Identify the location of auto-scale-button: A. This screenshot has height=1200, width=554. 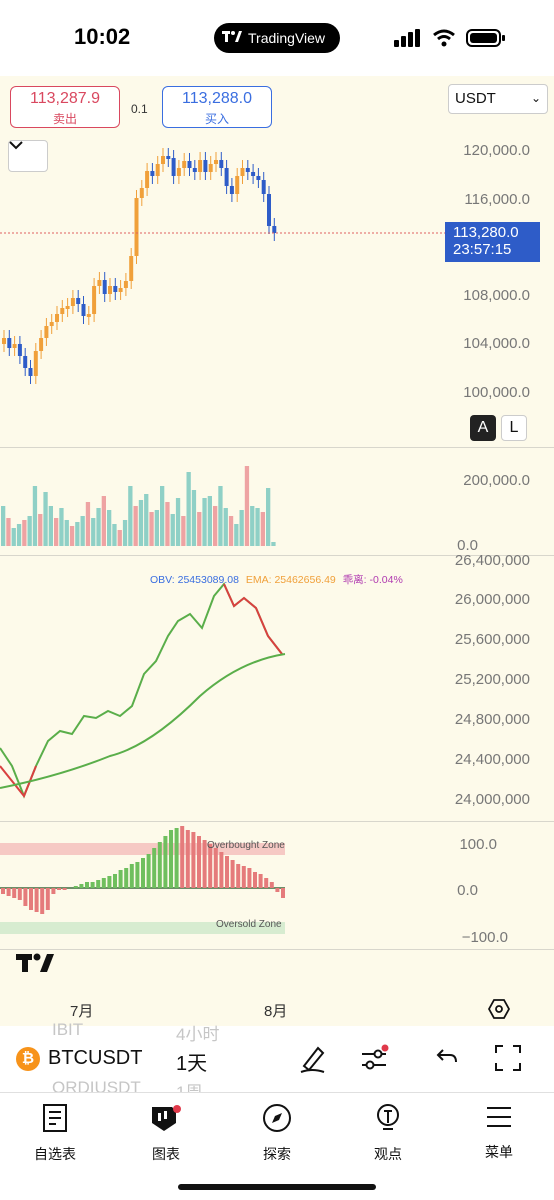
(483, 428).